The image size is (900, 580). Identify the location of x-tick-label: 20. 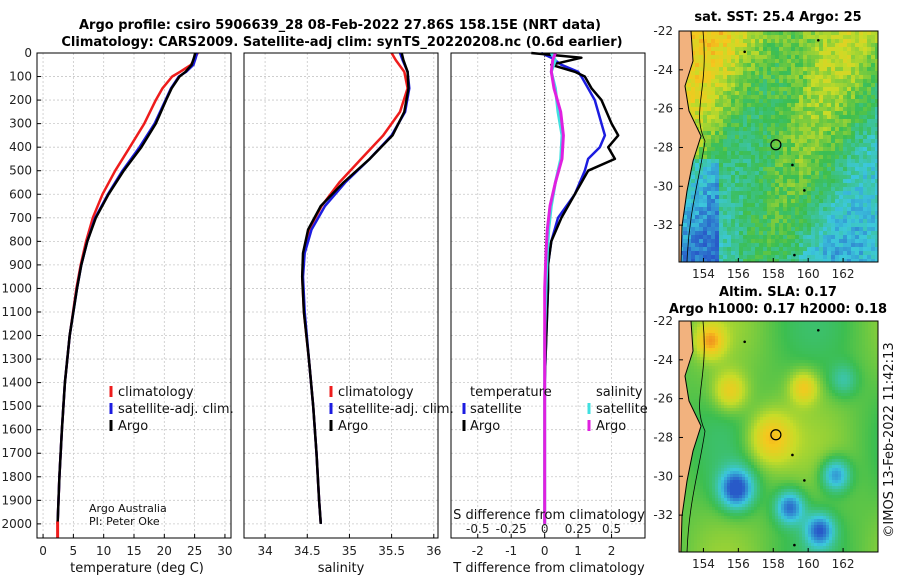
(164, 551).